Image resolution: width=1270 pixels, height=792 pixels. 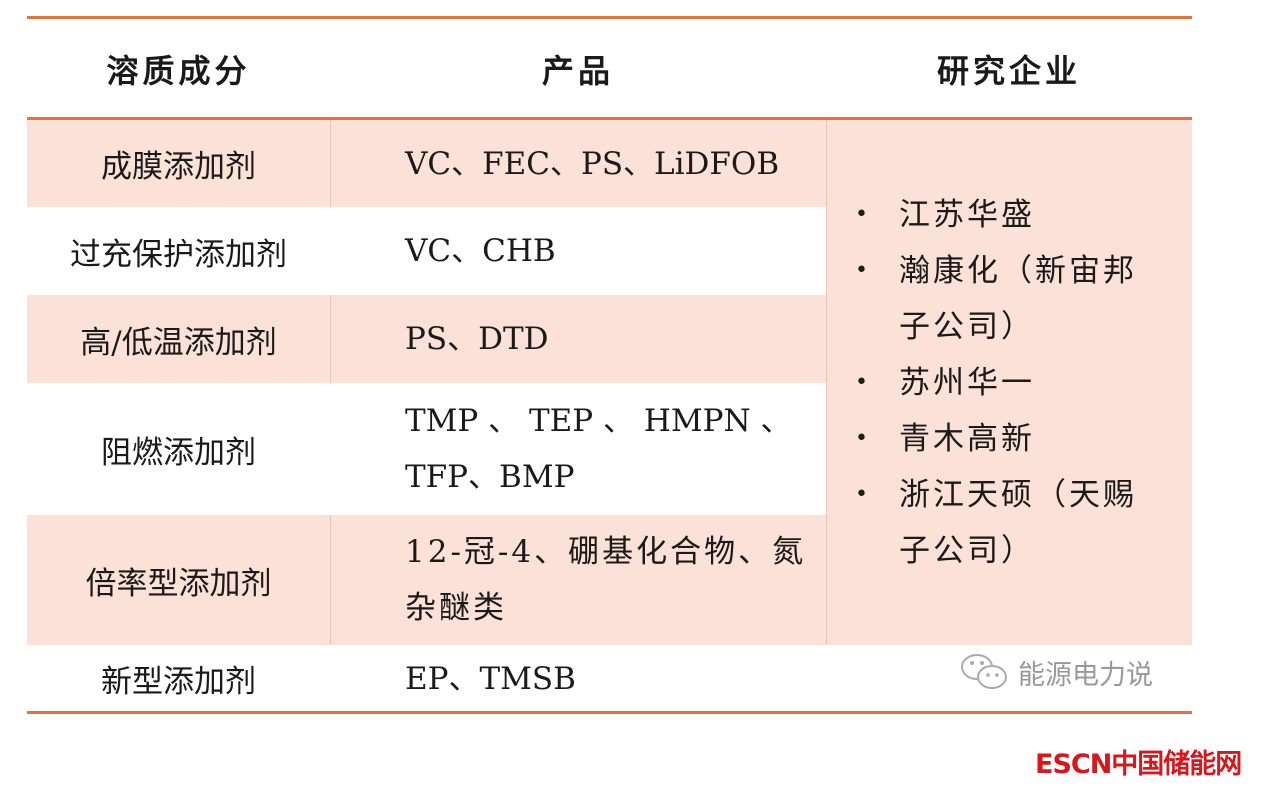 What do you see at coordinates (997, 439) in the screenshot?
I see `company-item: 青木高新` at bounding box center [997, 439].